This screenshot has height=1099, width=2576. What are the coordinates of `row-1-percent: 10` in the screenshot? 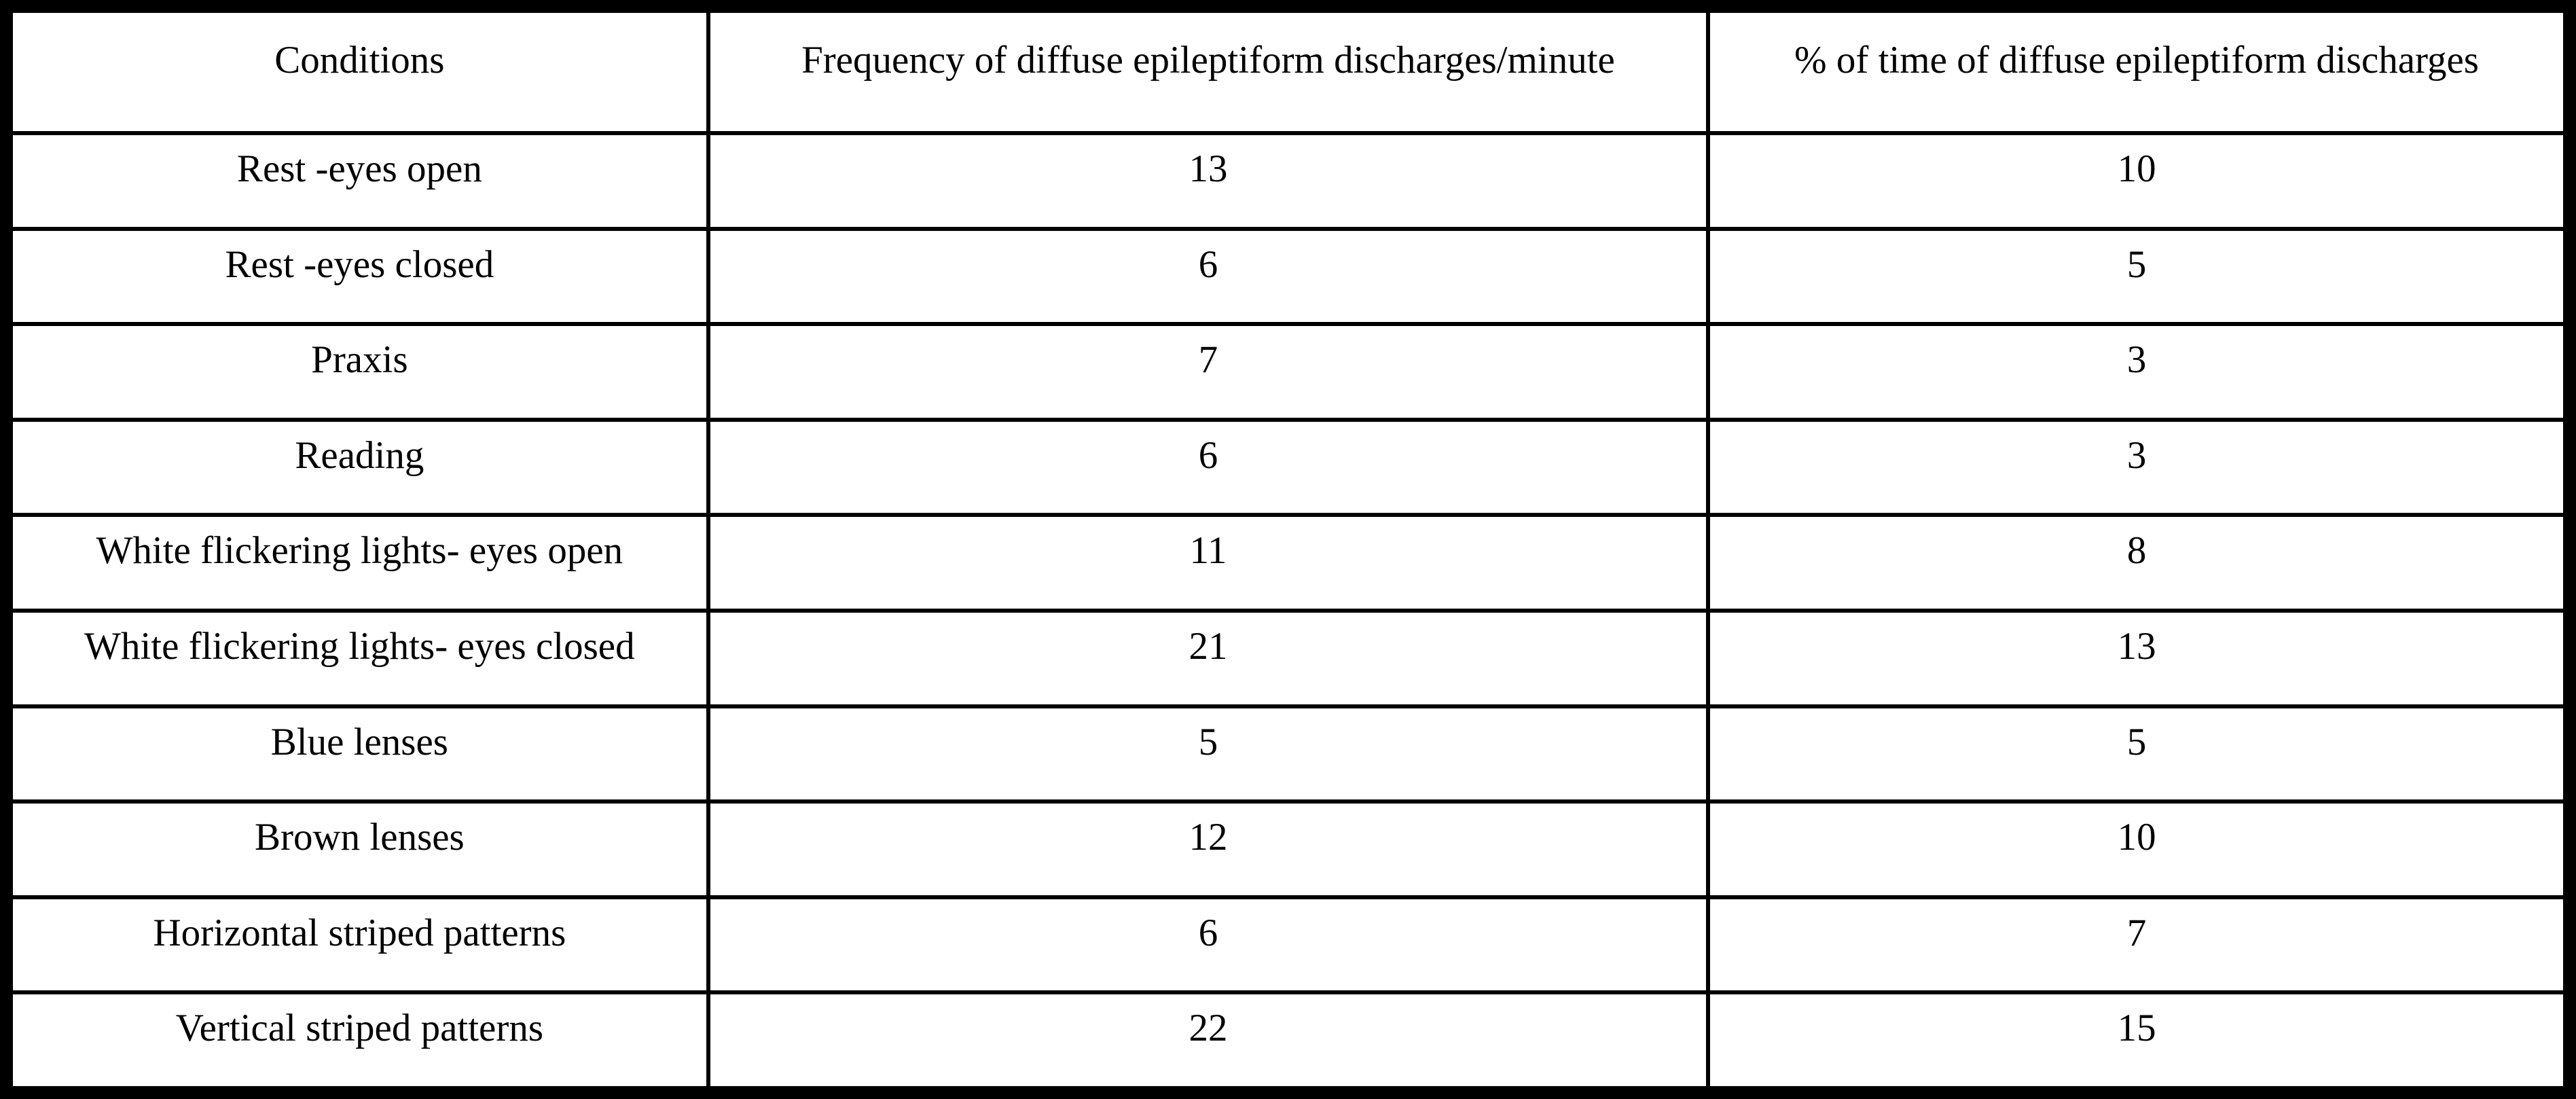 It's located at (2136, 181).